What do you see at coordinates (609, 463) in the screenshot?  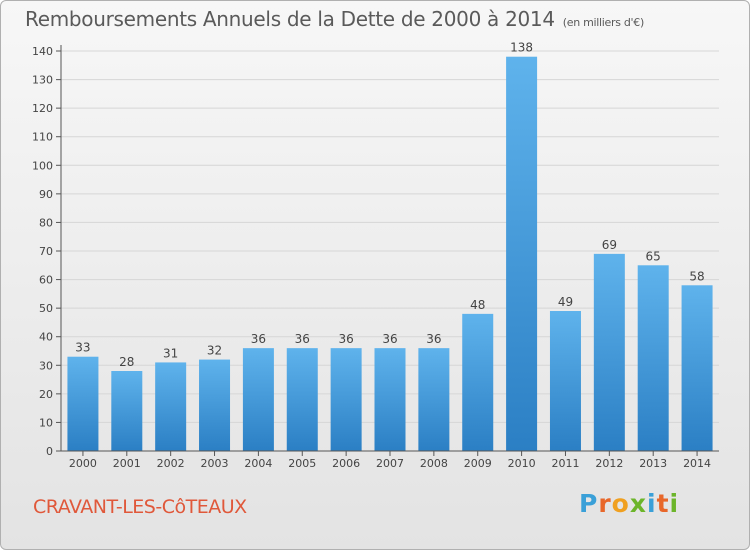 I see `x-tick-label: 2012` at bounding box center [609, 463].